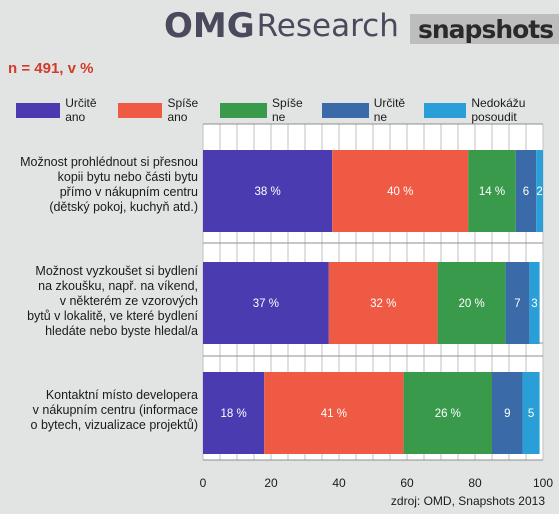 Image resolution: width=559 pixels, height=514 pixels. What do you see at coordinates (209, 26) in the screenshot?
I see `brand-omg: OMG` at bounding box center [209, 26].